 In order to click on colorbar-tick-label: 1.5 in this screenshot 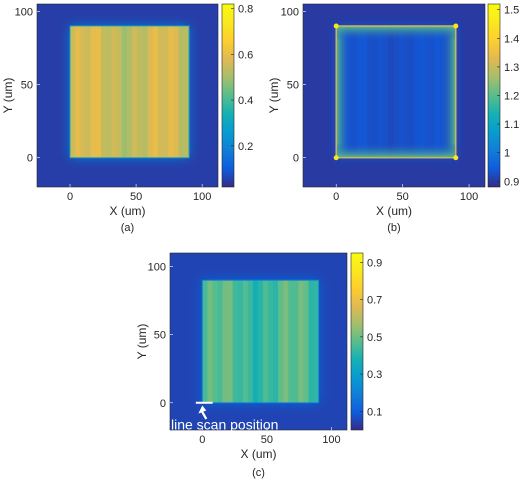, I will do `click(511, 11)`.